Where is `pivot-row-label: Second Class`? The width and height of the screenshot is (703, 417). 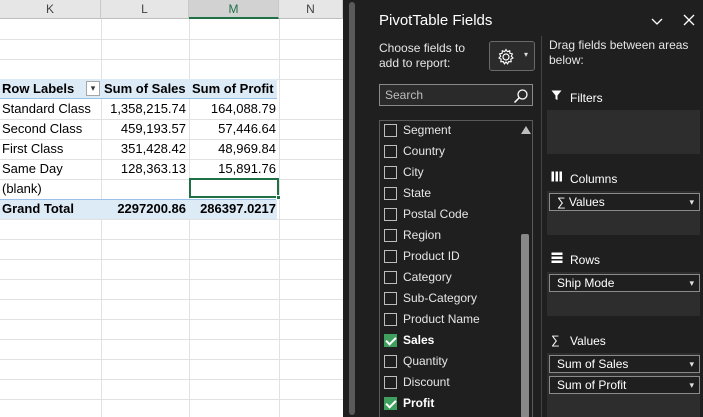
pivot-row-label: Second Class is located at coordinates (42, 128).